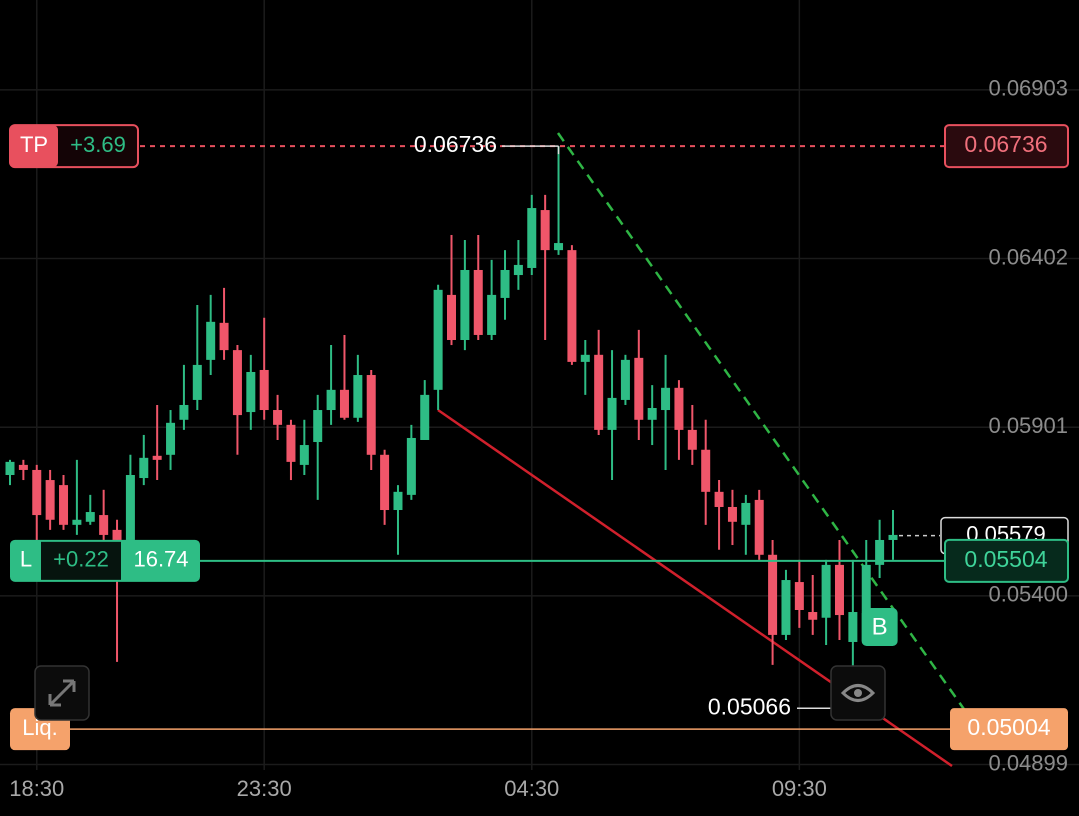 The height and width of the screenshot is (816, 1079). Describe the element at coordinates (1008, 727) in the screenshot. I see `liquidation-price: 0.05004` at that location.